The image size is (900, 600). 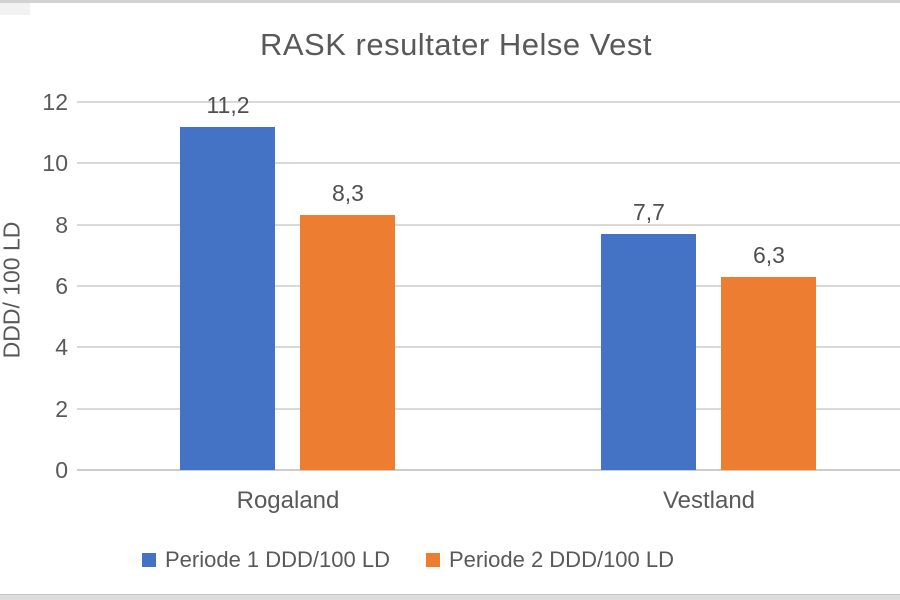 What do you see at coordinates (450, 597) in the screenshot?
I see `bottom-edge-strip` at bounding box center [450, 597].